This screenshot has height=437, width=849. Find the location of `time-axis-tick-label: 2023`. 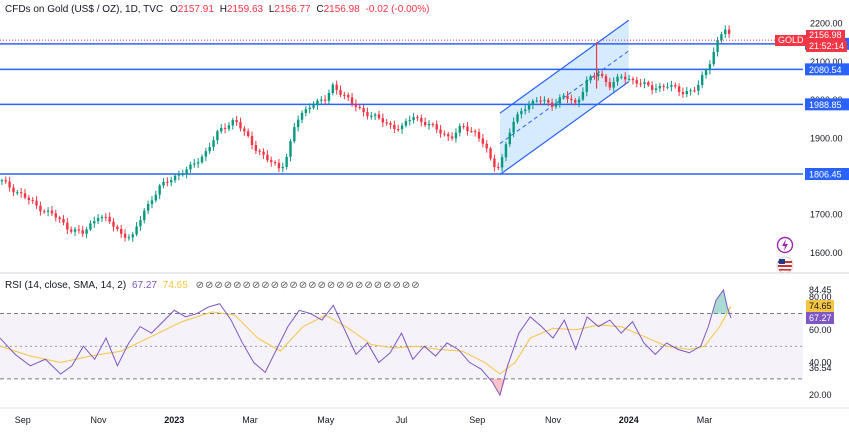

time-axis-tick-label: 2023 is located at coordinates (174, 420).